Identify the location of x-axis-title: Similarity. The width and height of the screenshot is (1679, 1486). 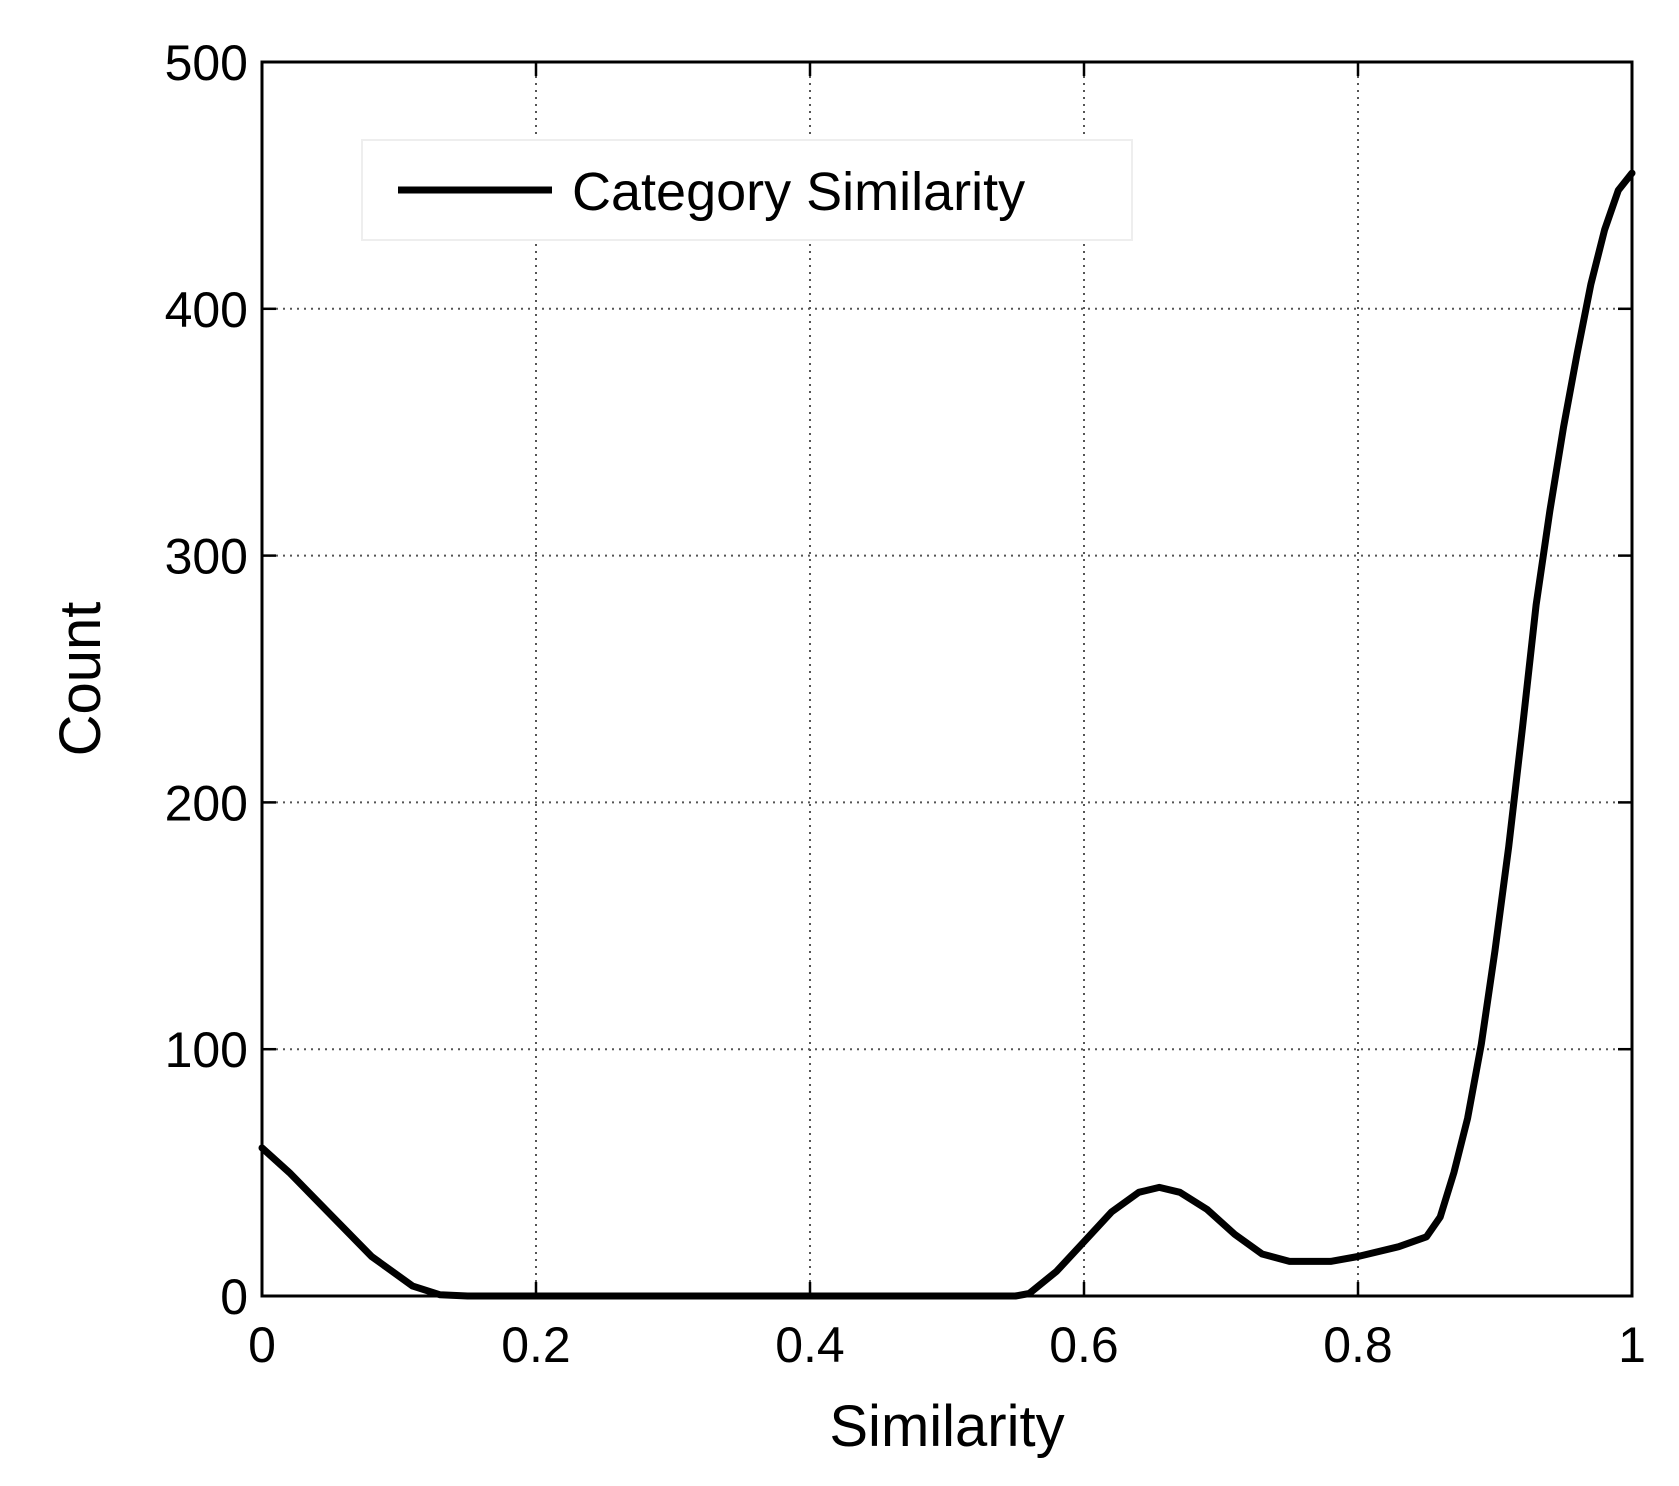
(946, 1426).